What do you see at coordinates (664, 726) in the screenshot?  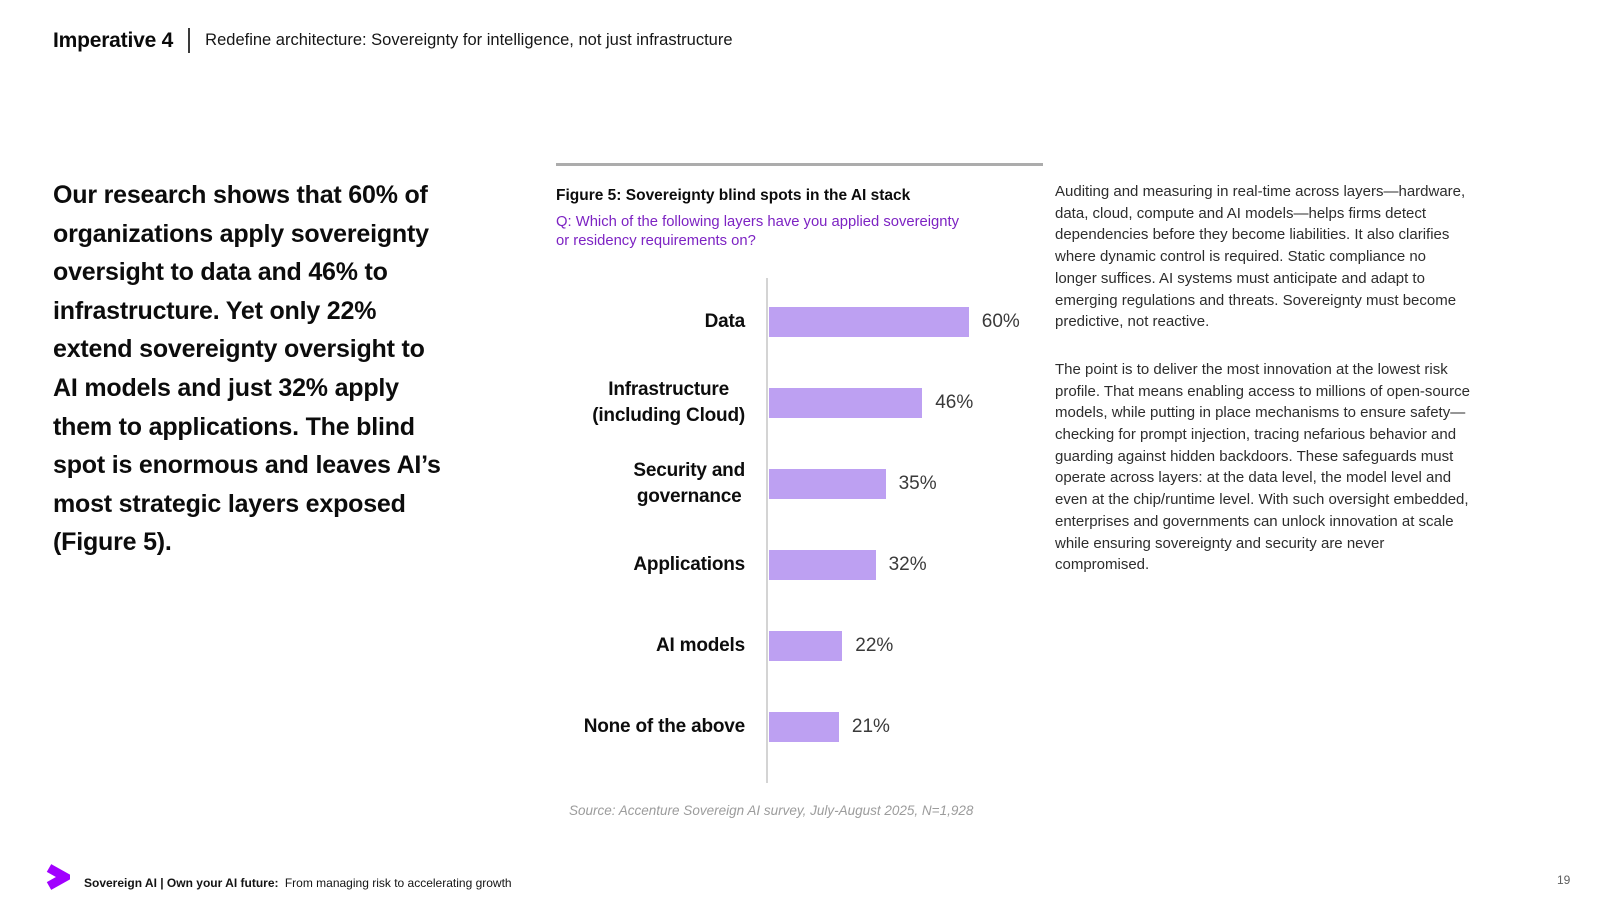 I see `bar-category-label: None of the above` at bounding box center [664, 726].